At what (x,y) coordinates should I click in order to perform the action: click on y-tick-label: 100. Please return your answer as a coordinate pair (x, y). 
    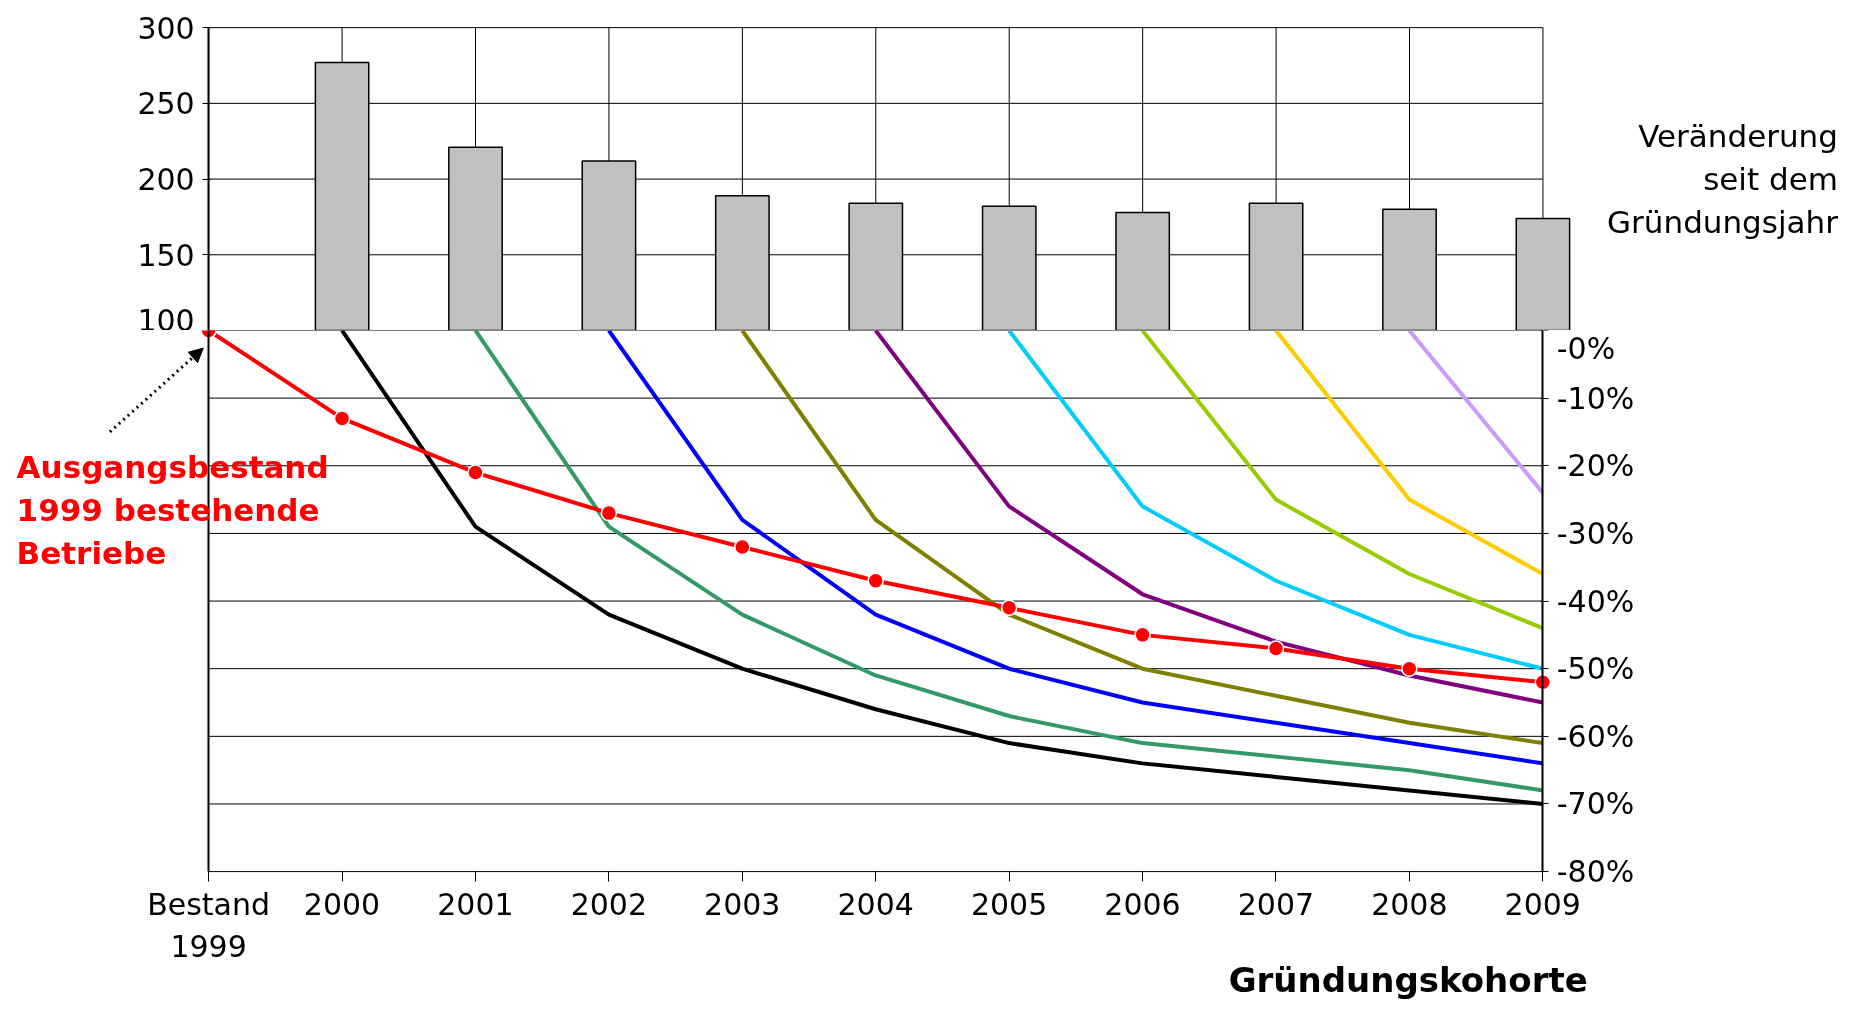
    Looking at the image, I should click on (166, 320).